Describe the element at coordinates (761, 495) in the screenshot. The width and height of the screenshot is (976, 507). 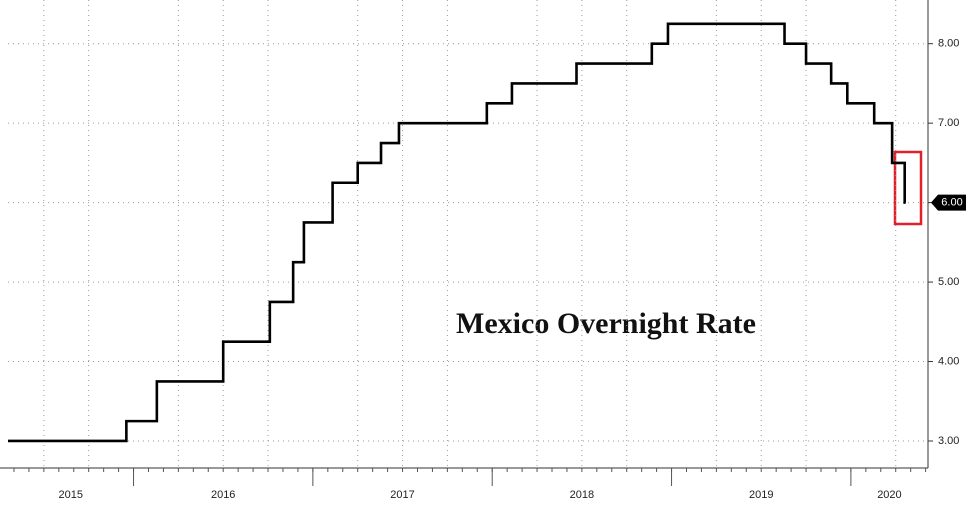
I see `x-tick-label: 2019` at that location.